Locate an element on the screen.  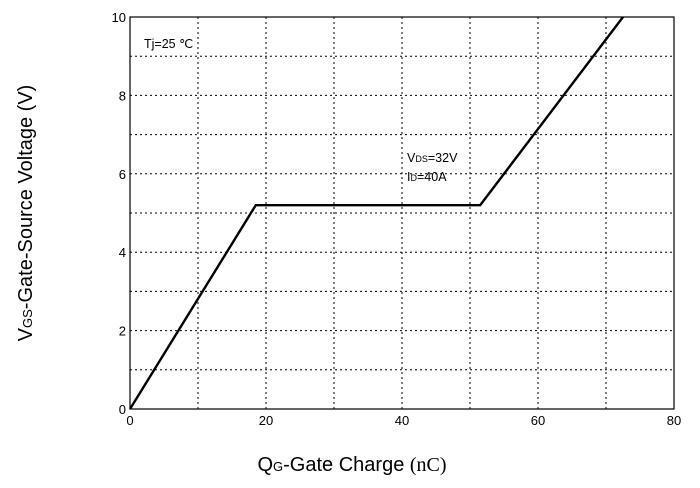
y-tick-label: 6 is located at coordinates (122, 174).